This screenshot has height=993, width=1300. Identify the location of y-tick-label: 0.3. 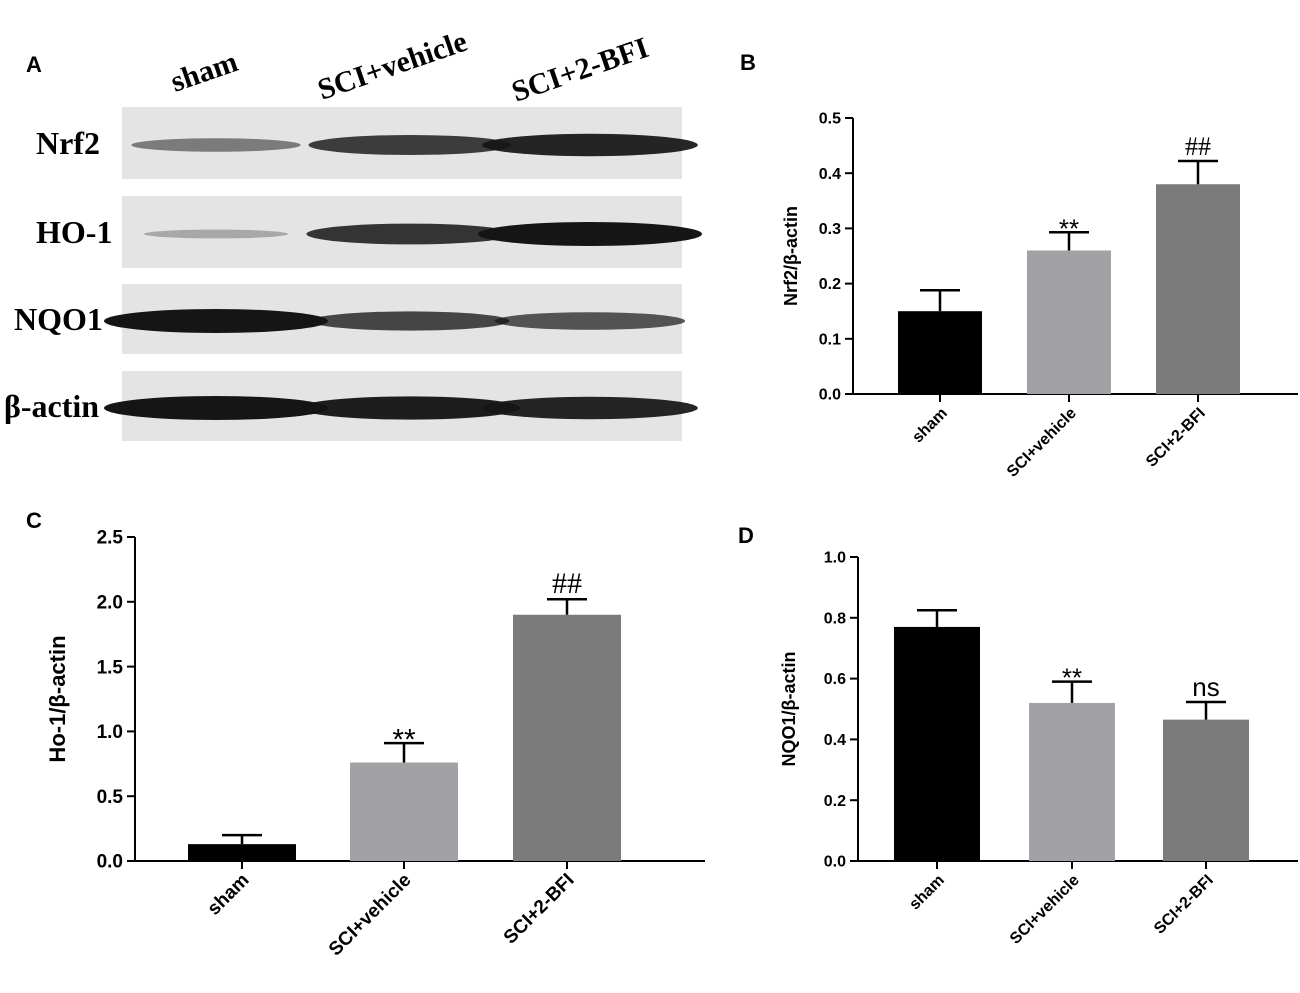
(830, 229).